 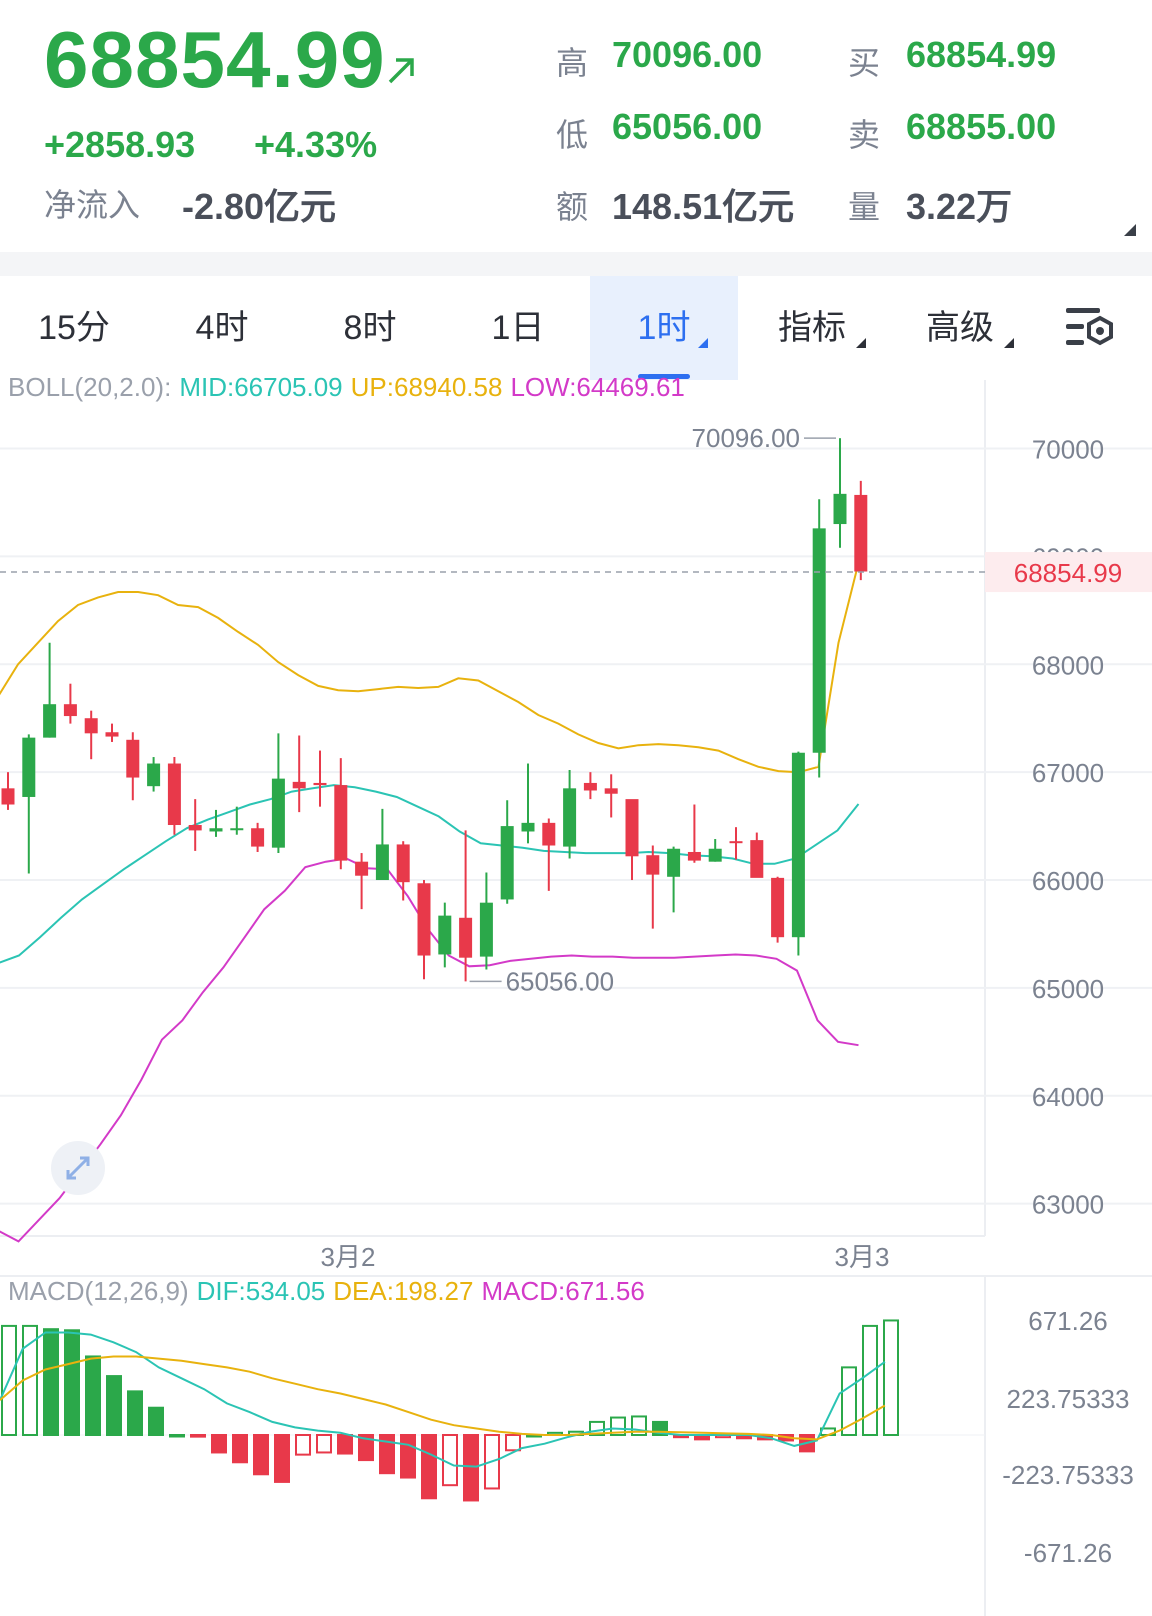 What do you see at coordinates (572, 135) in the screenshot?
I see `low-label: 低` at bounding box center [572, 135].